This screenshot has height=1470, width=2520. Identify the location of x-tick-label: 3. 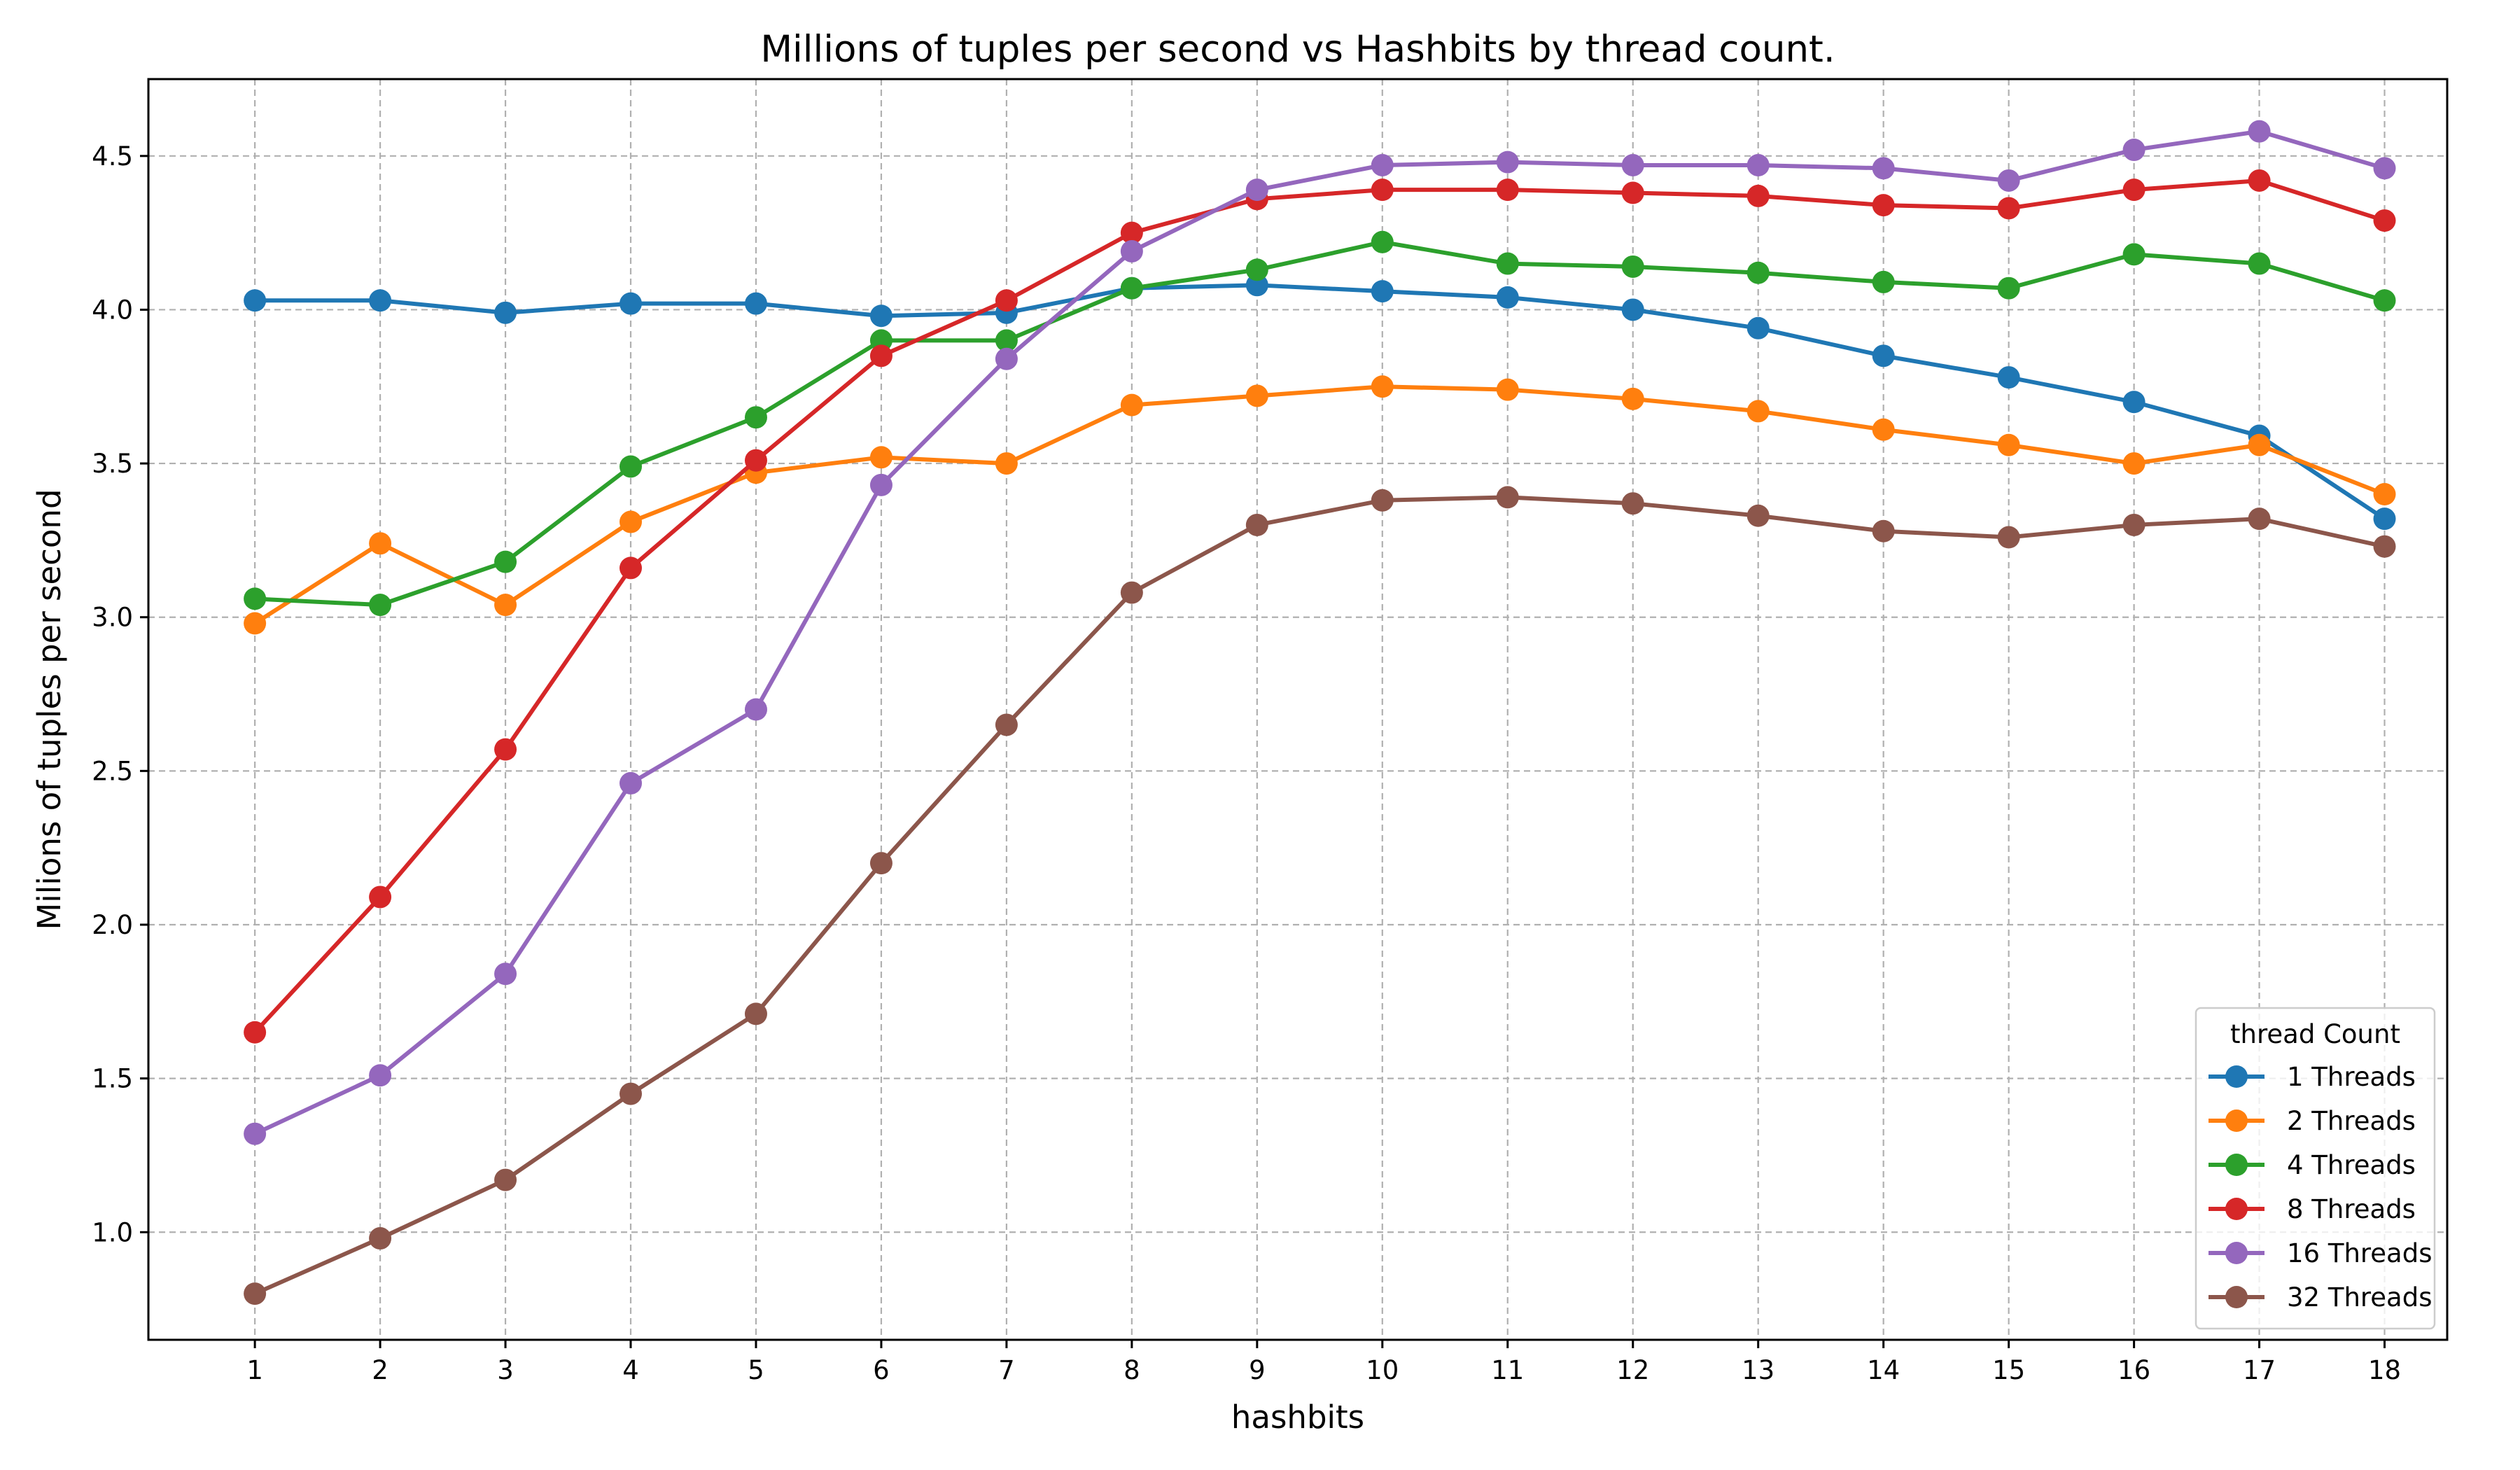
(505, 1370).